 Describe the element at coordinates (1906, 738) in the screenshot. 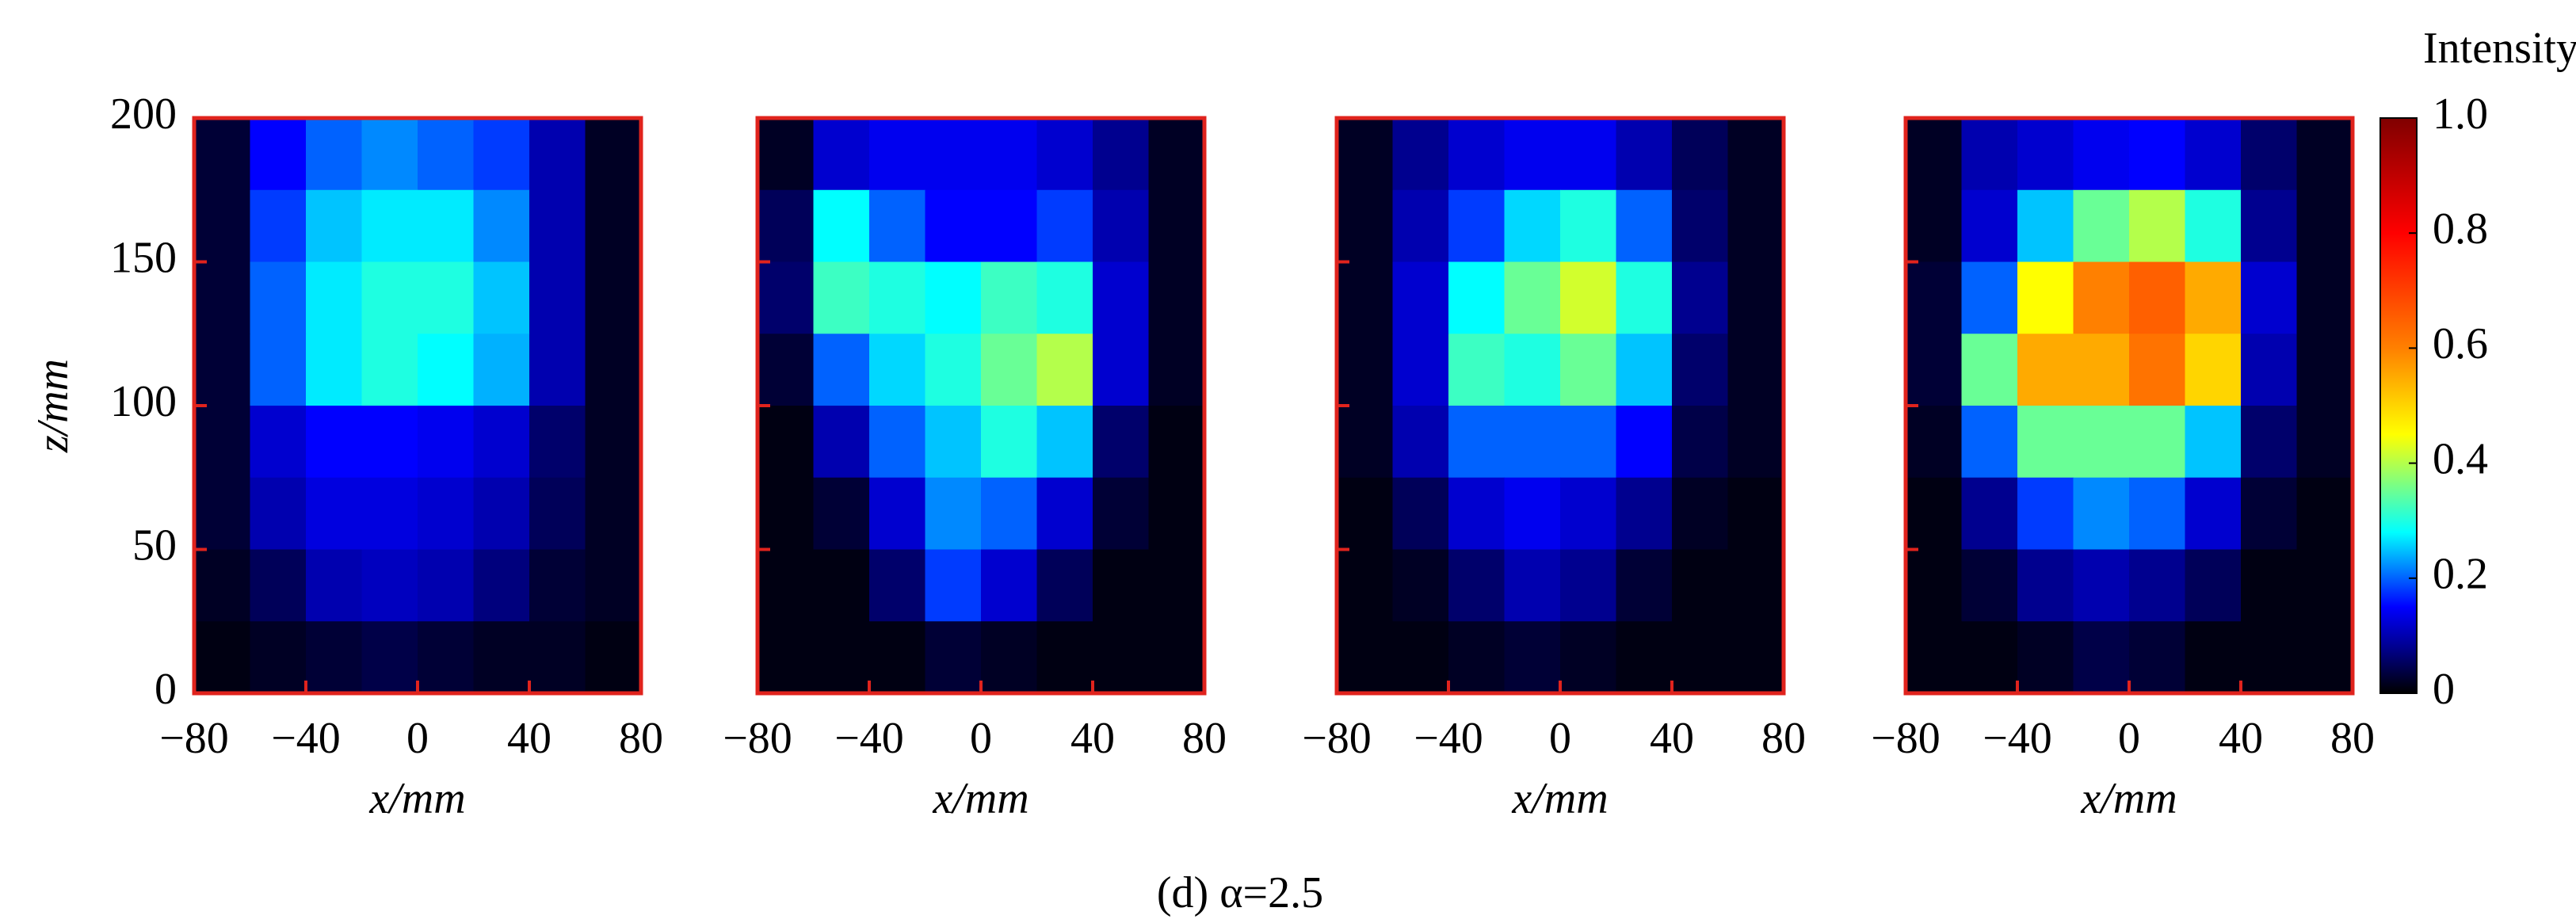

I see `x-tick-label: −80` at that location.